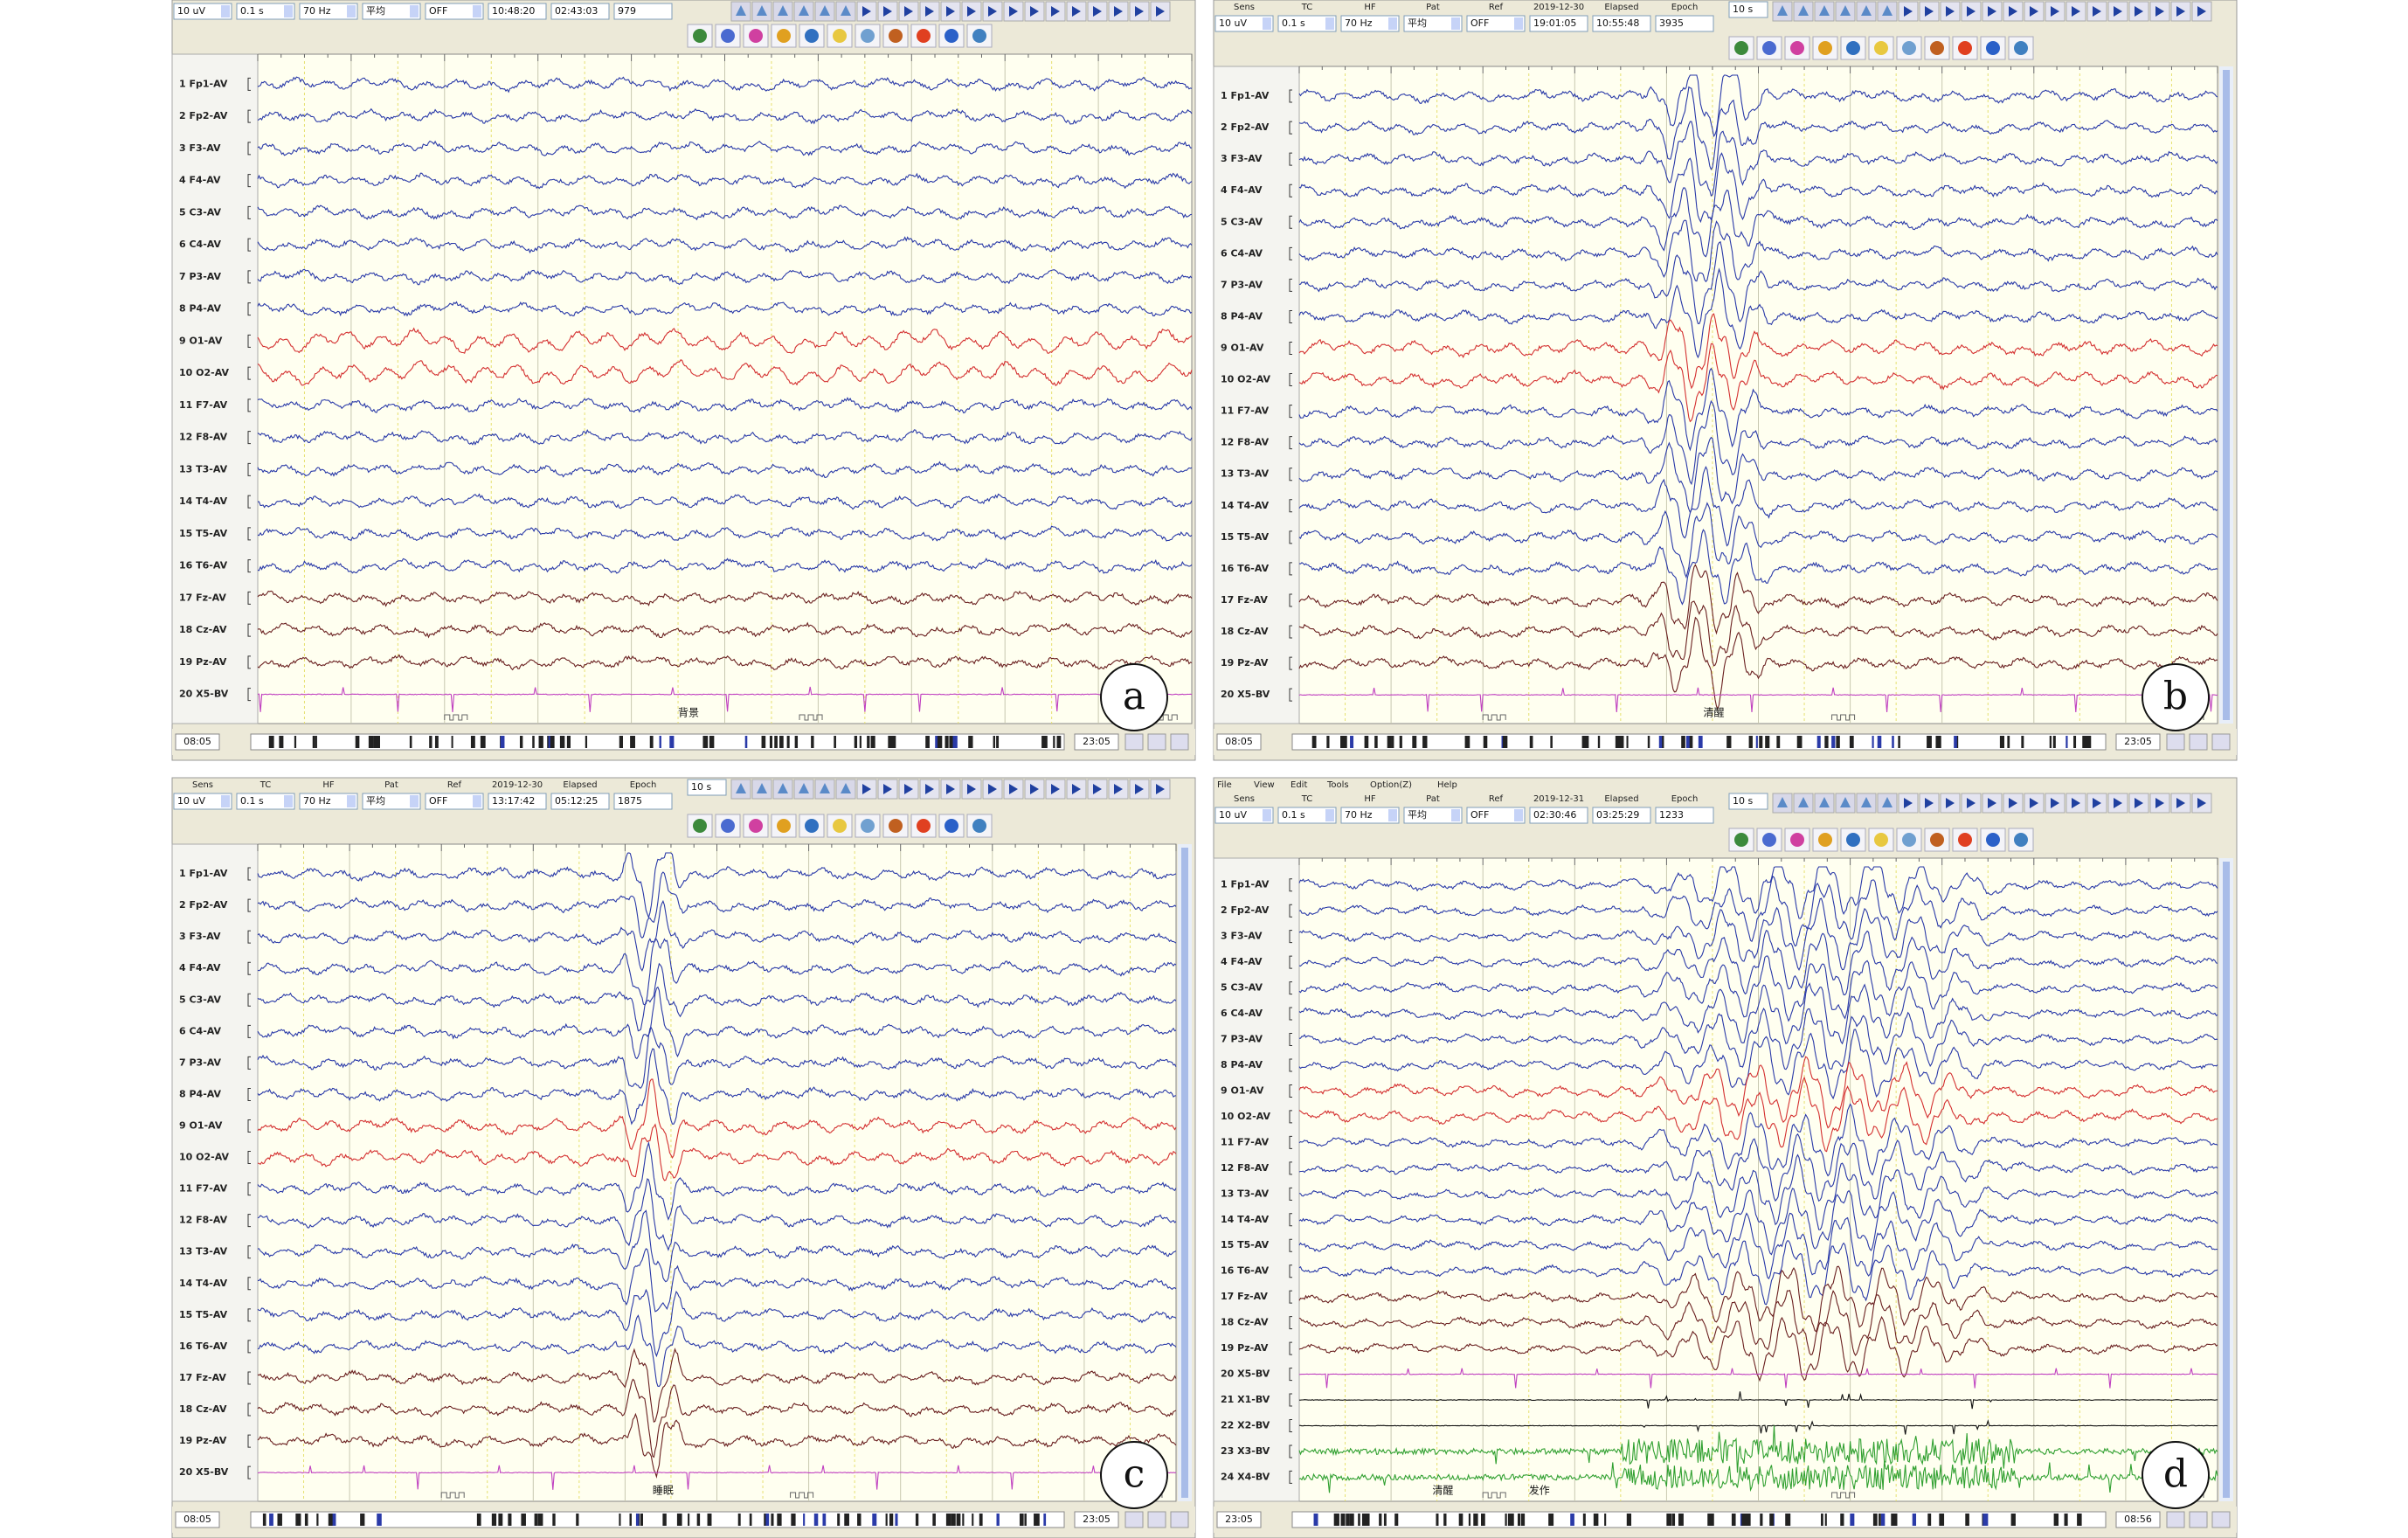 This screenshot has height=1538, width=2408. What do you see at coordinates (756, 826) in the screenshot?
I see `tool-icon` at bounding box center [756, 826].